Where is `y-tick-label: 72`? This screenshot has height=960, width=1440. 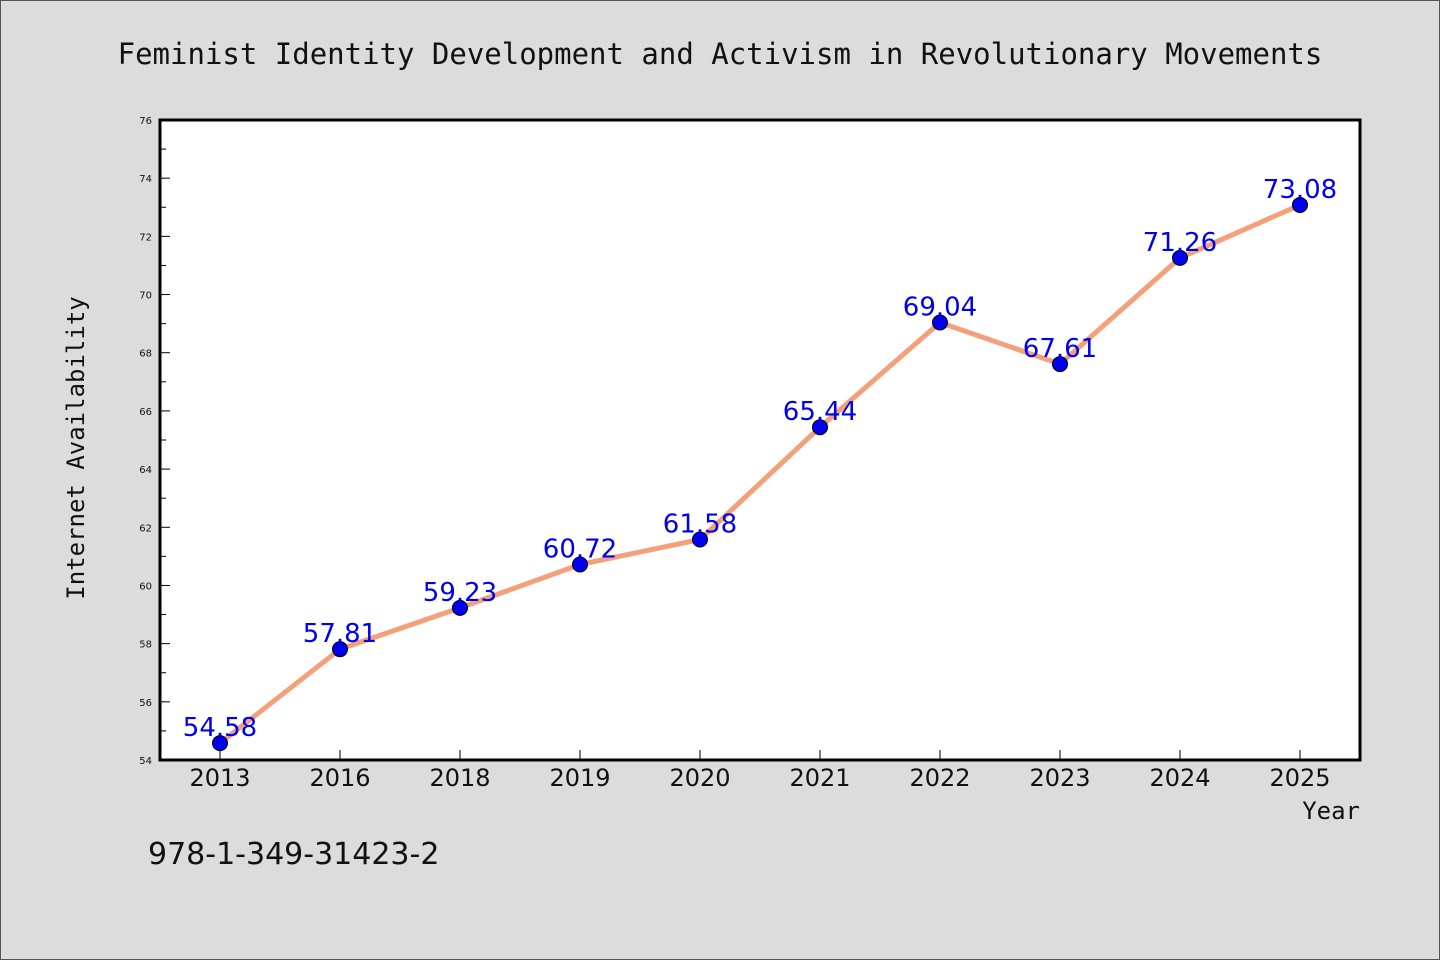 y-tick-label: 72 is located at coordinates (145, 237).